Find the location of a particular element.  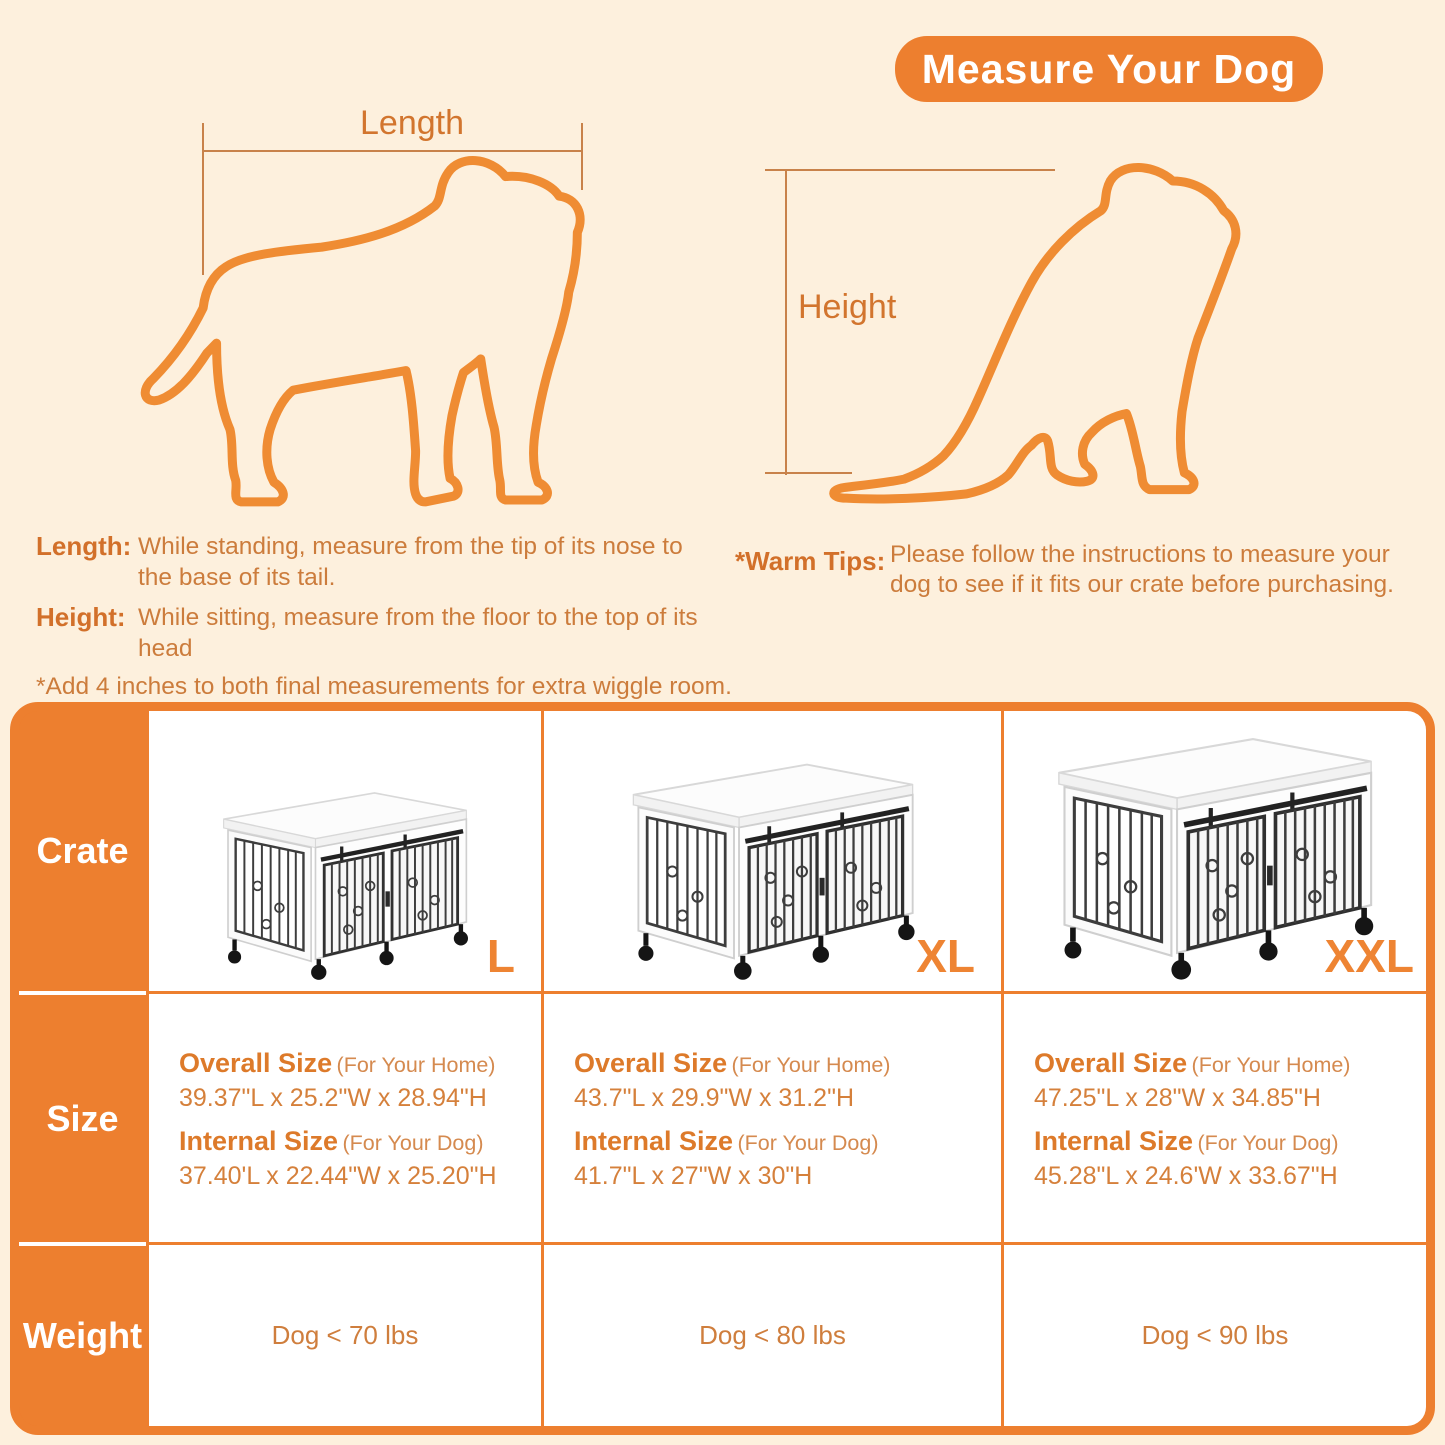

length-label: Length is located at coordinates (412, 123).